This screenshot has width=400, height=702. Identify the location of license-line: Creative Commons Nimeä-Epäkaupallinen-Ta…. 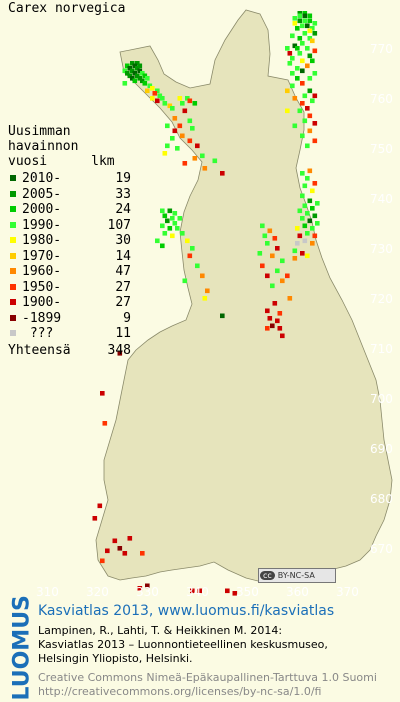
(207, 677).